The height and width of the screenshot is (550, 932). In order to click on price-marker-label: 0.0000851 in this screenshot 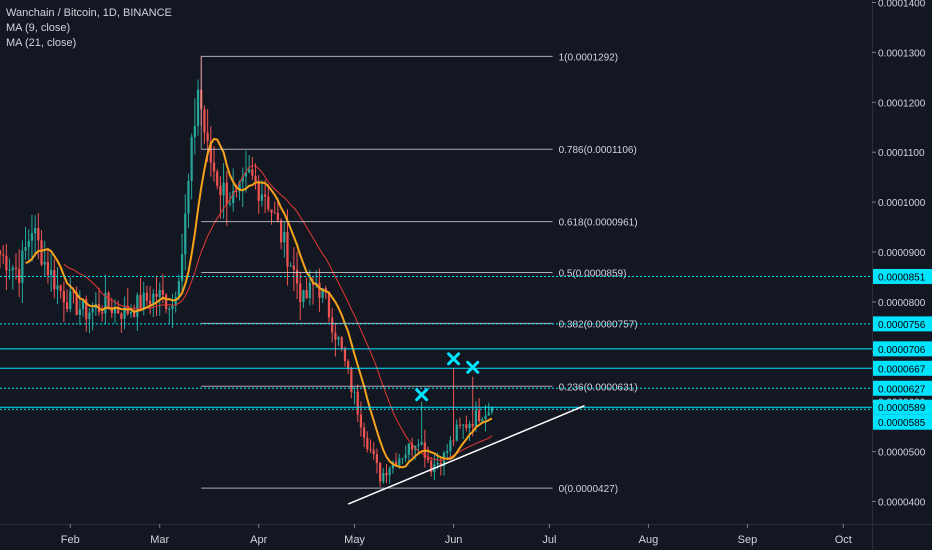, I will do `click(902, 277)`.